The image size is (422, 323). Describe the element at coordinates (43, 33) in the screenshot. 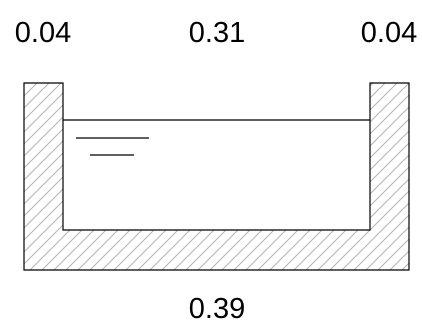

I see `left-wall-thickness-label: 0.04` at that location.